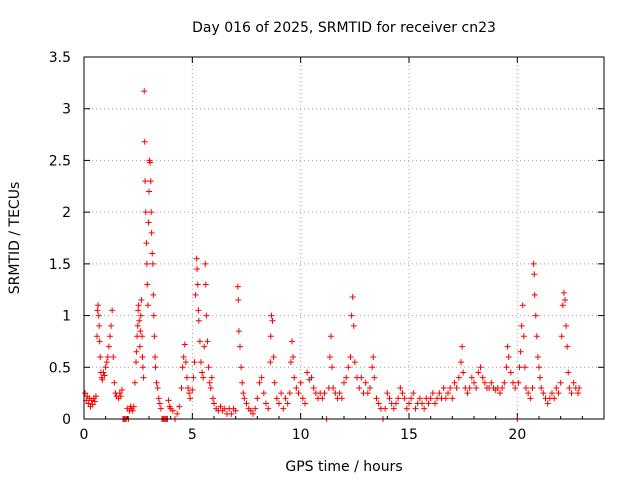  What do you see at coordinates (66, 317) in the screenshot?
I see `y-tick-label: 1` at bounding box center [66, 317].